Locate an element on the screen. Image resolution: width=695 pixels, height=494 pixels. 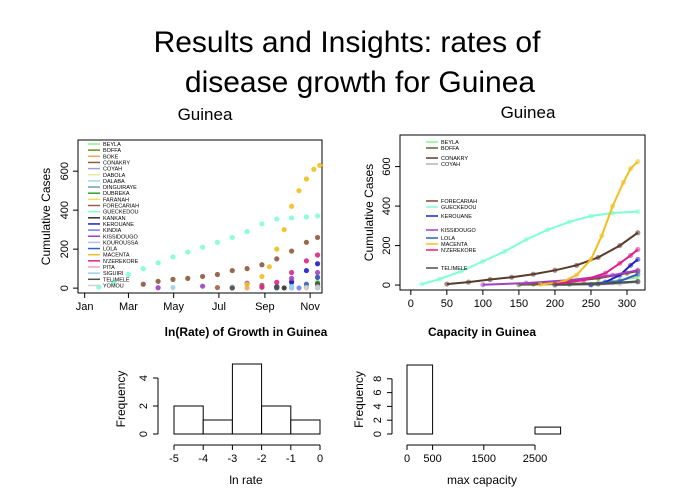
x-tick-label: -4 is located at coordinates (203, 459).